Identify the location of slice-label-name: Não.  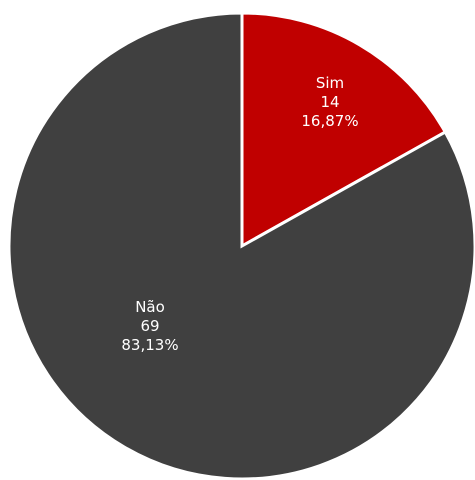
(150, 307).